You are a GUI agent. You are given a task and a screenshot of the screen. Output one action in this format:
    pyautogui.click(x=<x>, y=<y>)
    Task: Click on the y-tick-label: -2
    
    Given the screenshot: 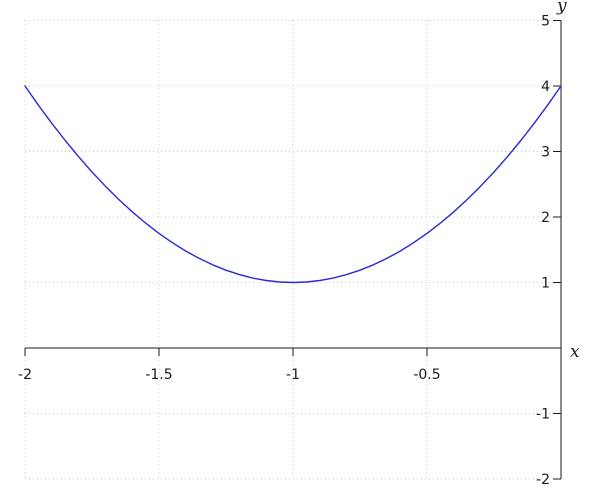 What is the action you would take?
    pyautogui.click(x=543, y=480)
    